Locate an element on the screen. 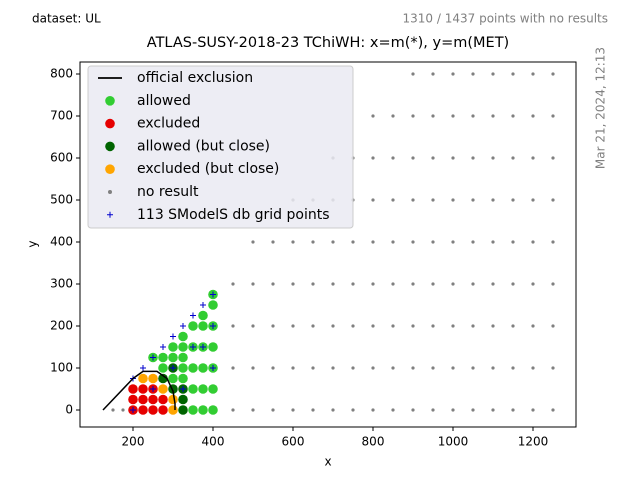 The image size is (640, 480). x-tick-label: 1200 is located at coordinates (533, 442).